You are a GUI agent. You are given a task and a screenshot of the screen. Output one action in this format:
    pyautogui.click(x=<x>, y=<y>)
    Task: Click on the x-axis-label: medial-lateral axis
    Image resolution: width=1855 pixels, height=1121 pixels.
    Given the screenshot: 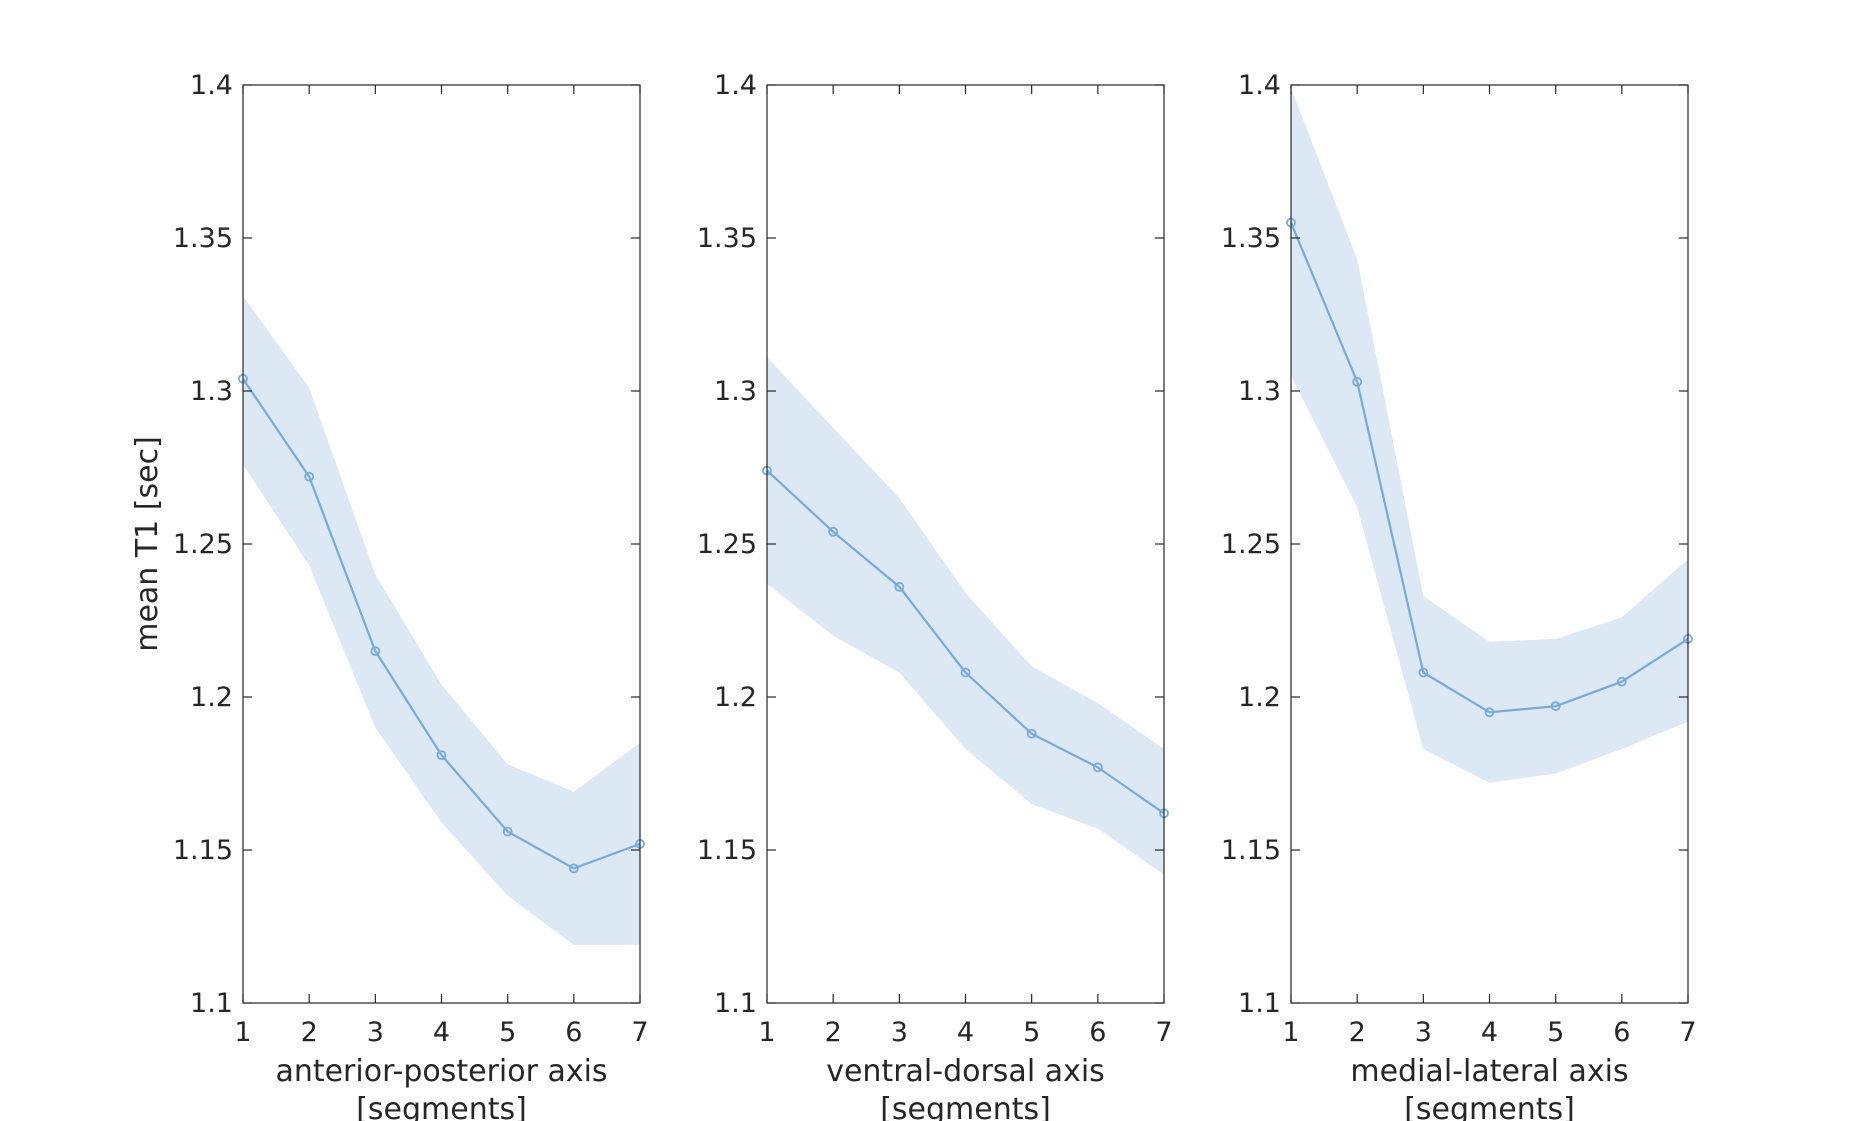 What is the action you would take?
    pyautogui.click(x=1489, y=1071)
    